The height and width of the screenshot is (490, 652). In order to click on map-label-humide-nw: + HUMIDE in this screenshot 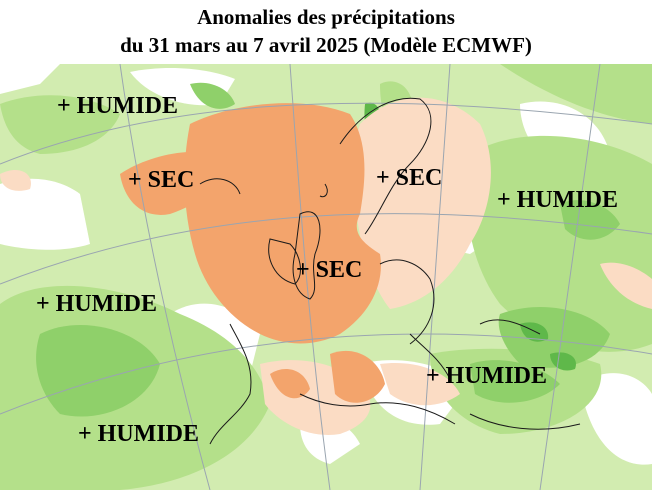, I will do `click(118, 106)`.